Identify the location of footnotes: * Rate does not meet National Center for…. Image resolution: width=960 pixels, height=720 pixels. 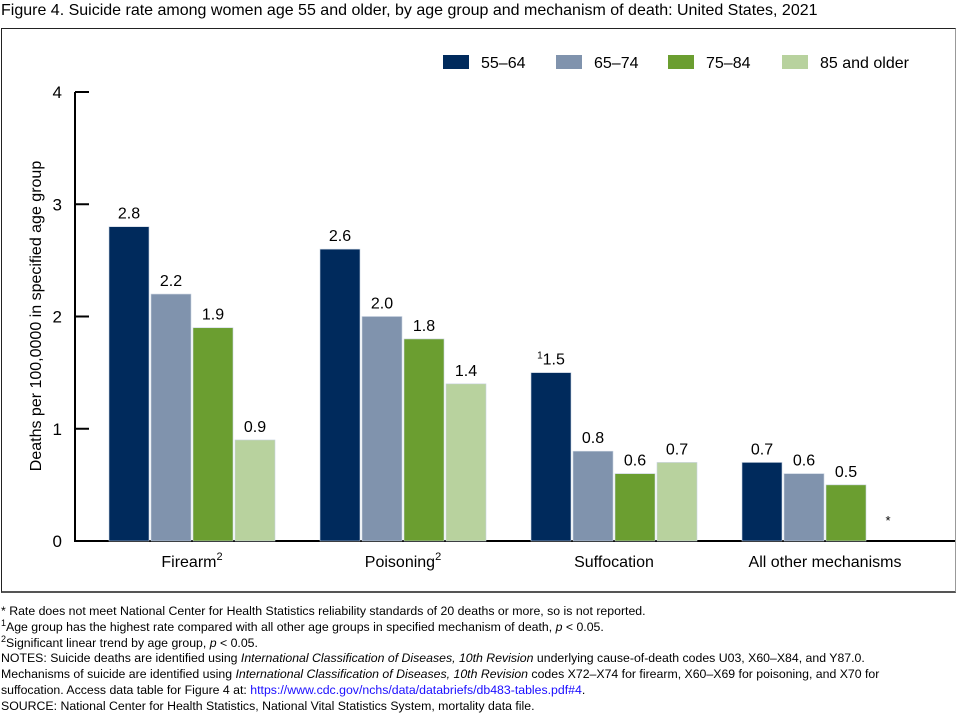
(440, 659).